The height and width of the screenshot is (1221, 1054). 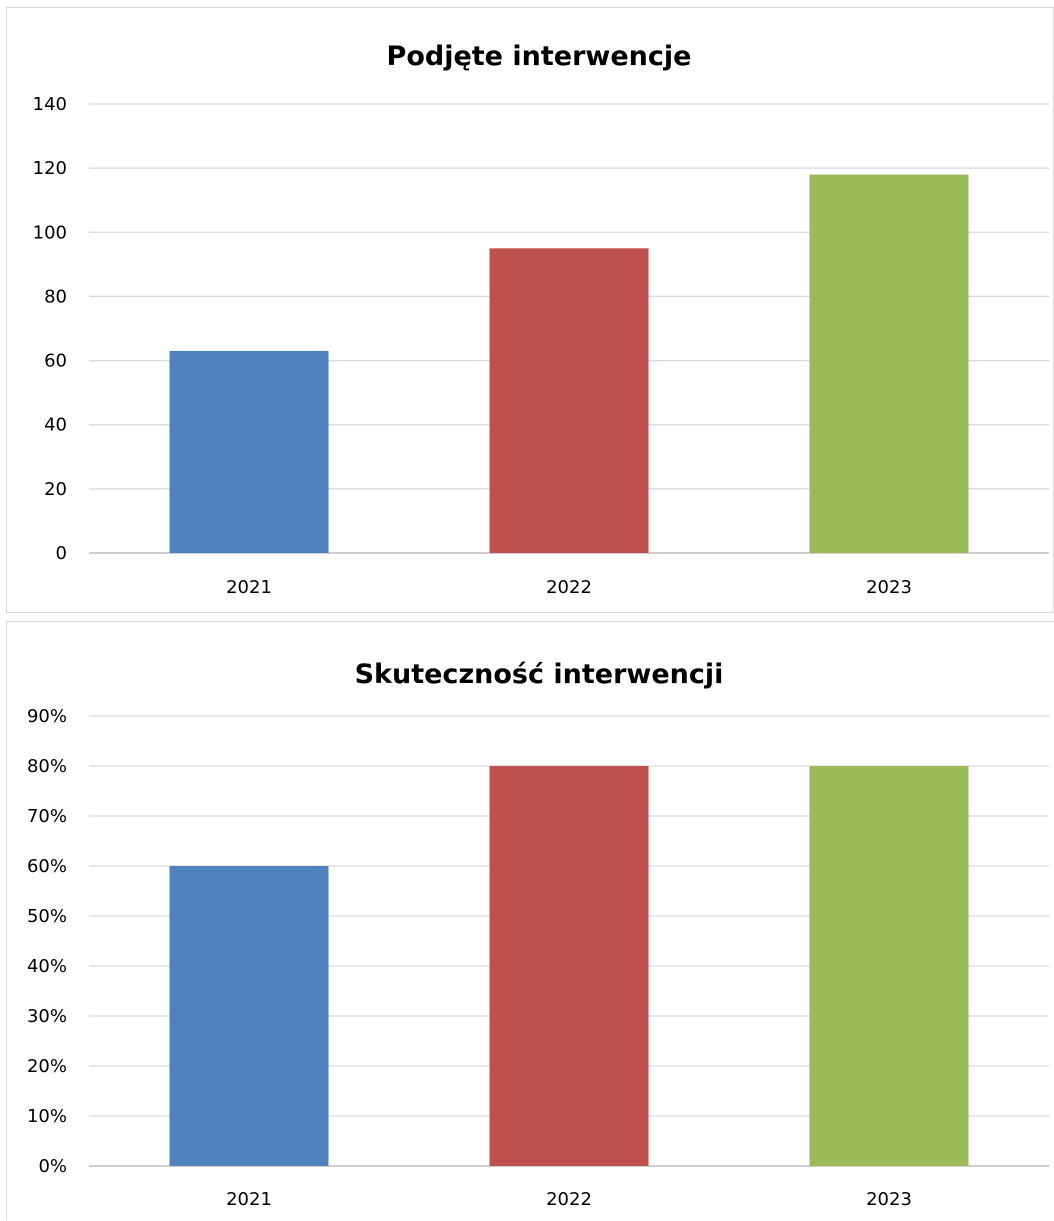 I want to click on chart-title: Skuteczność interwencji, so click(x=539, y=674).